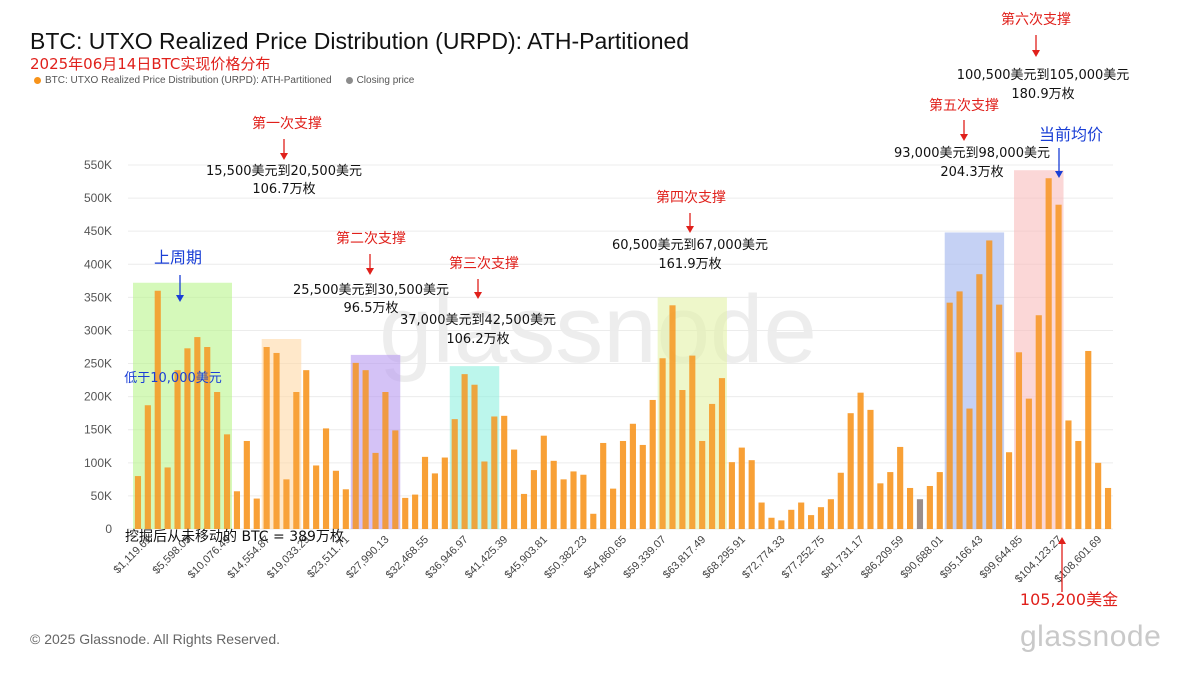 This screenshot has width=1200, height=675. What do you see at coordinates (1091, 636) in the screenshot?
I see `glassnode-logo: glassnode` at bounding box center [1091, 636].